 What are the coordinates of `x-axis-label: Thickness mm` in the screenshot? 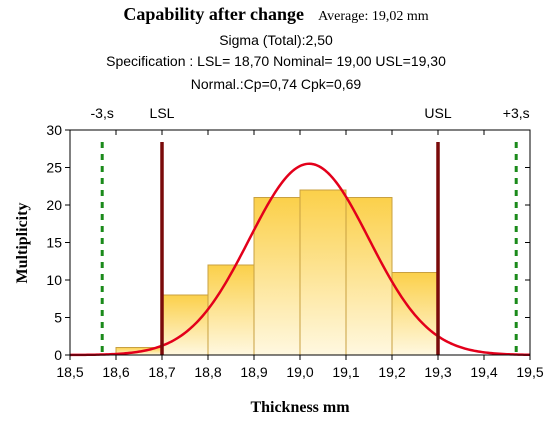 It's located at (300, 407).